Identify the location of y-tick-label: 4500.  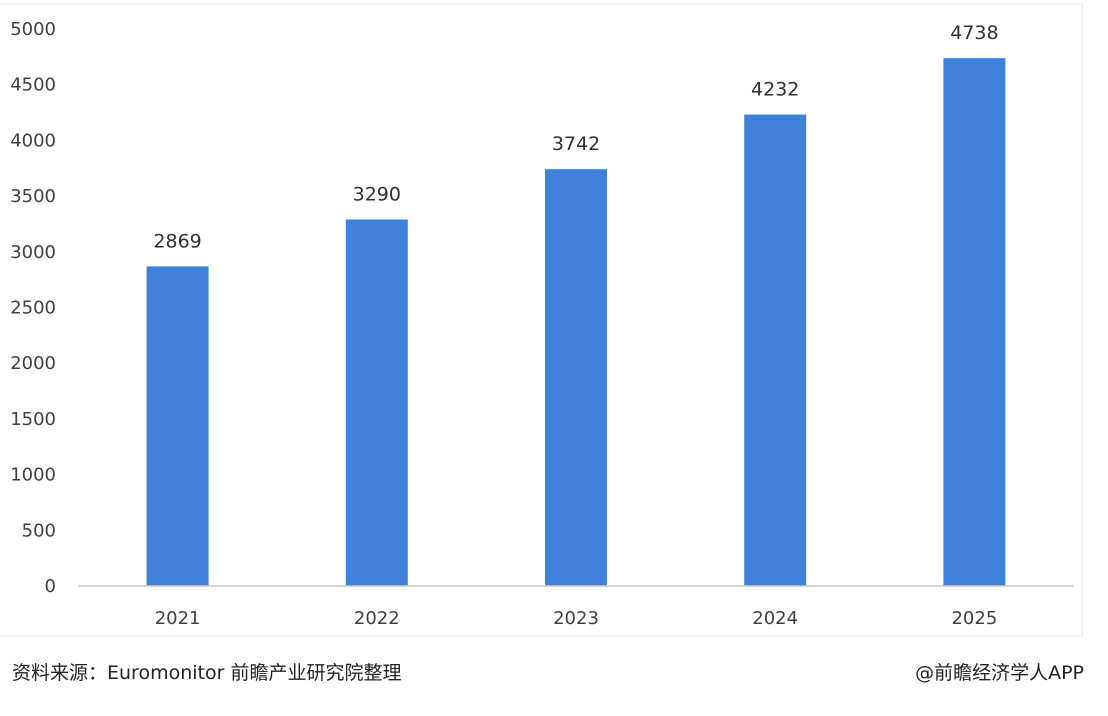
(33, 85).